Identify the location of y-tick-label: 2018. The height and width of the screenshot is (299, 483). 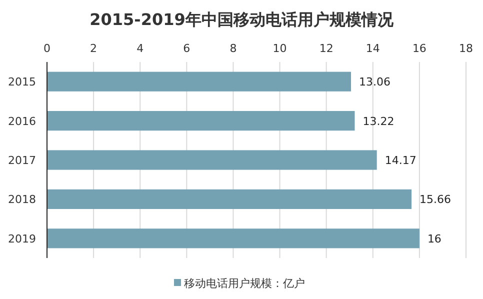
(22, 199).